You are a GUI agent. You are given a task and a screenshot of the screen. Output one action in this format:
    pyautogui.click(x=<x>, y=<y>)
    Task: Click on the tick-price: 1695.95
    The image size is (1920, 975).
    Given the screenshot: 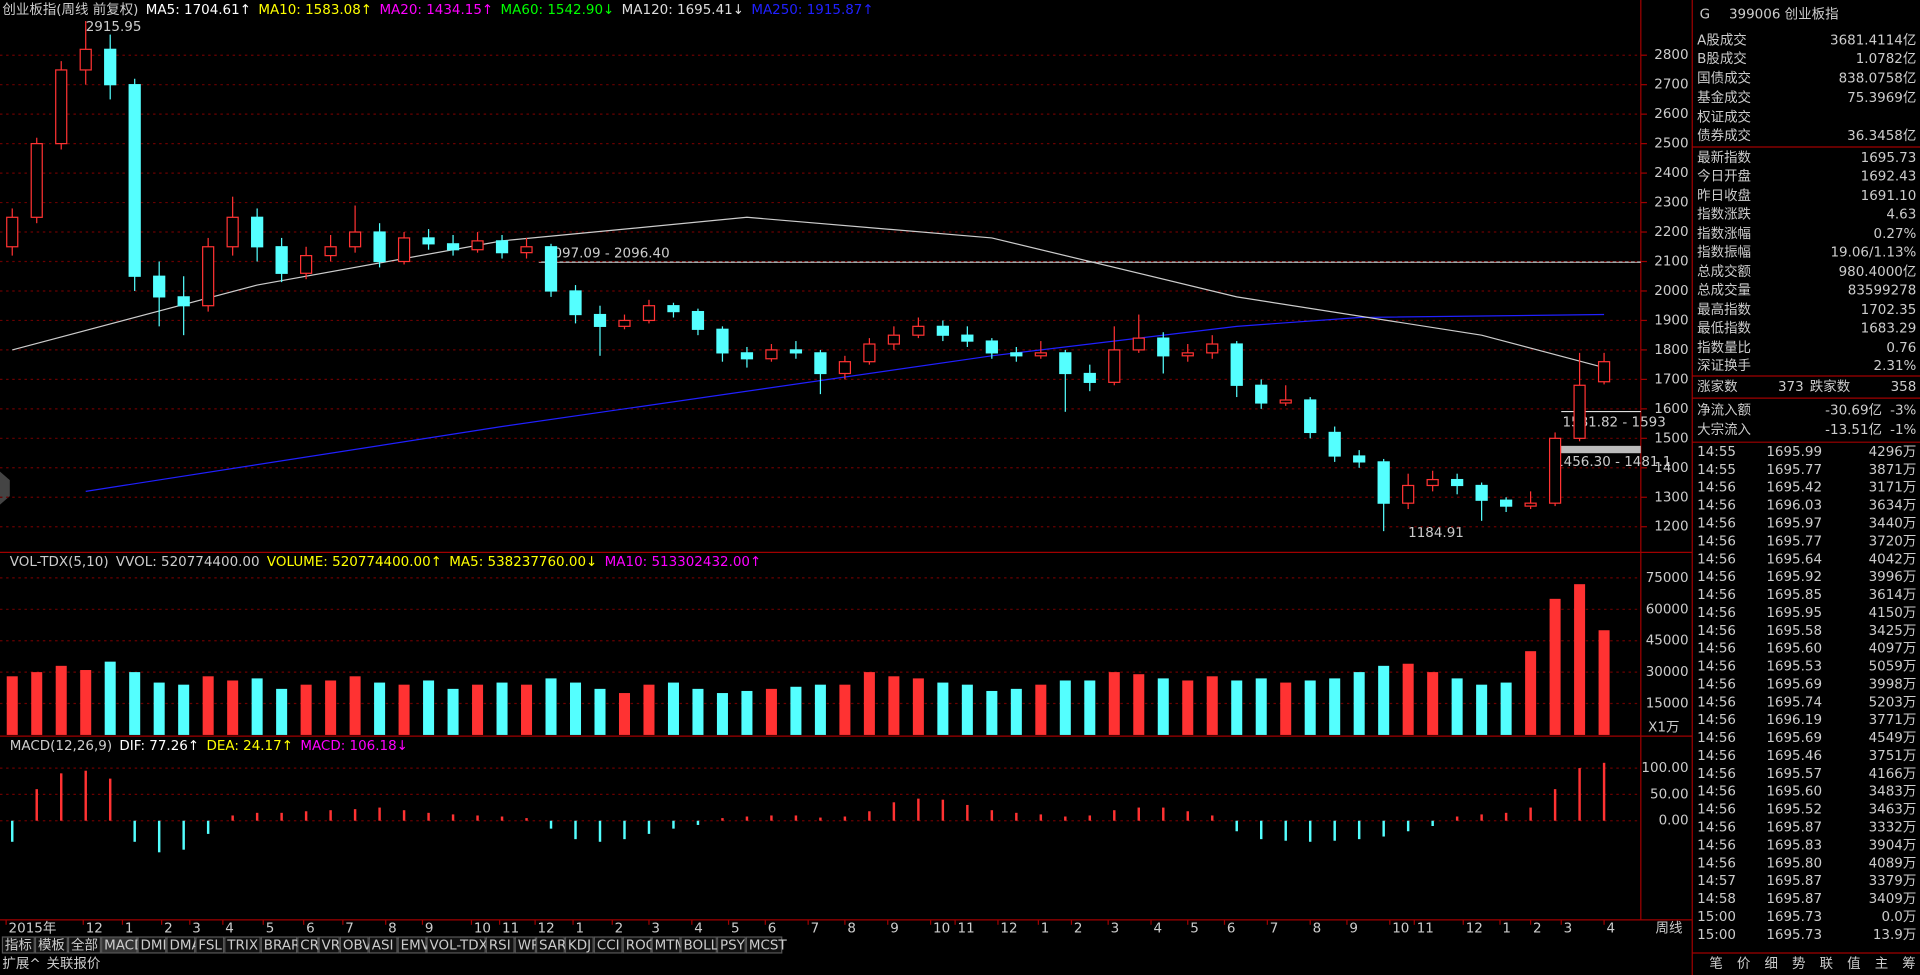 What is the action you would take?
    pyautogui.click(x=1794, y=613)
    